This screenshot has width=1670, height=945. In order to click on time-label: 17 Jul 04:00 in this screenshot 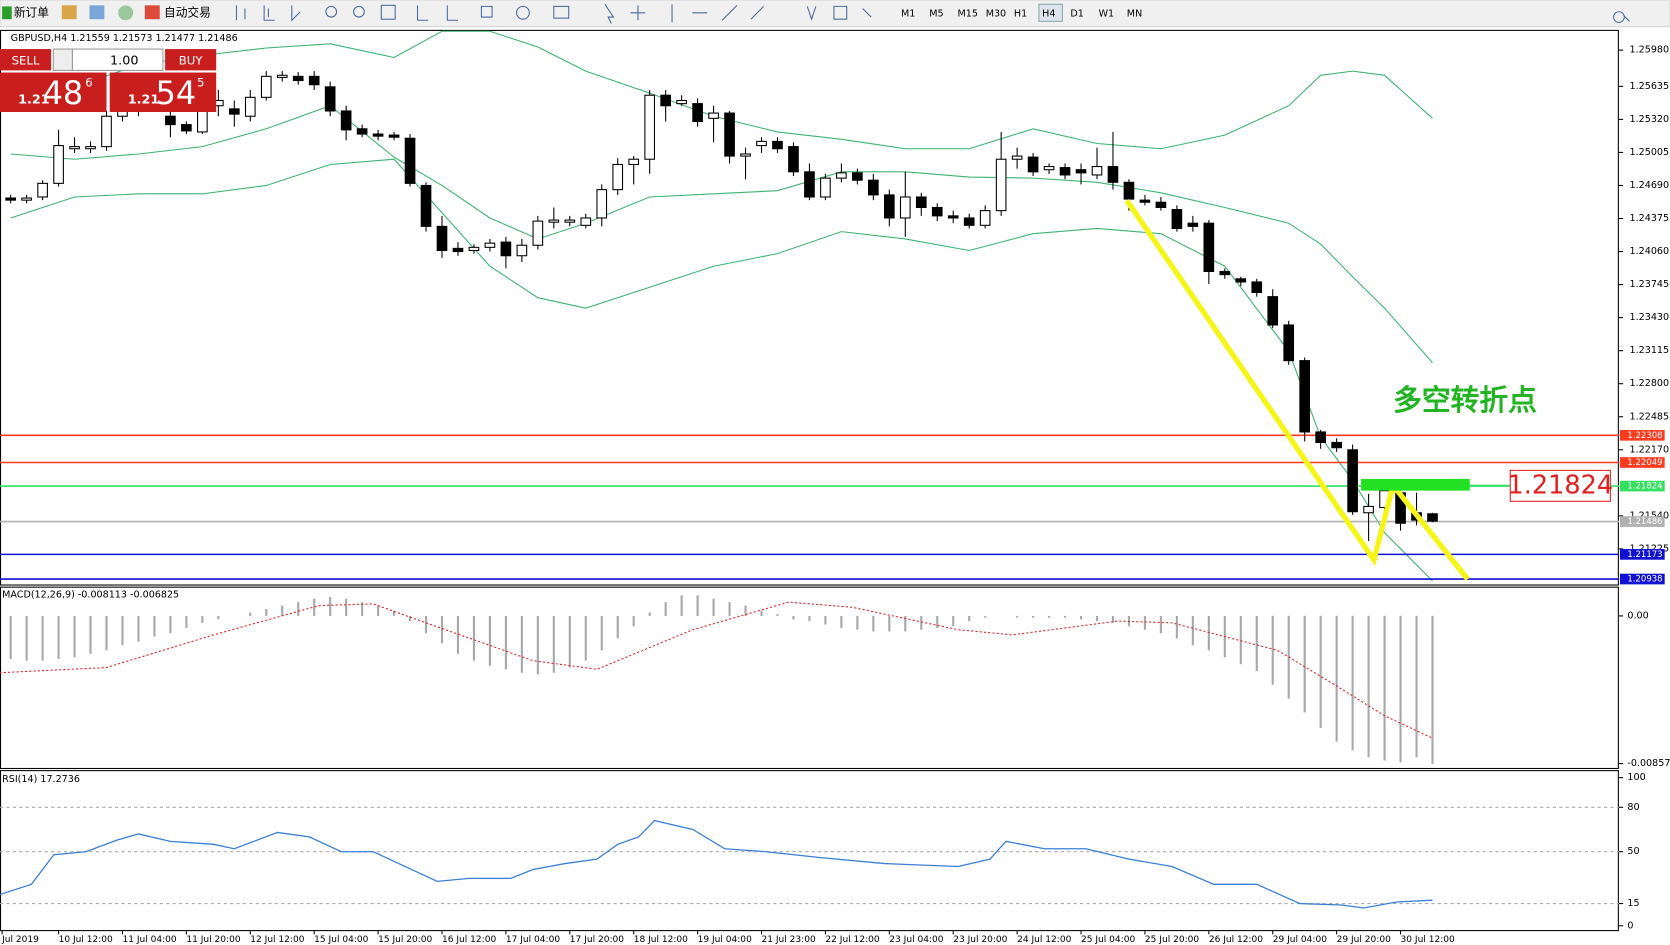, I will do `click(533, 940)`.